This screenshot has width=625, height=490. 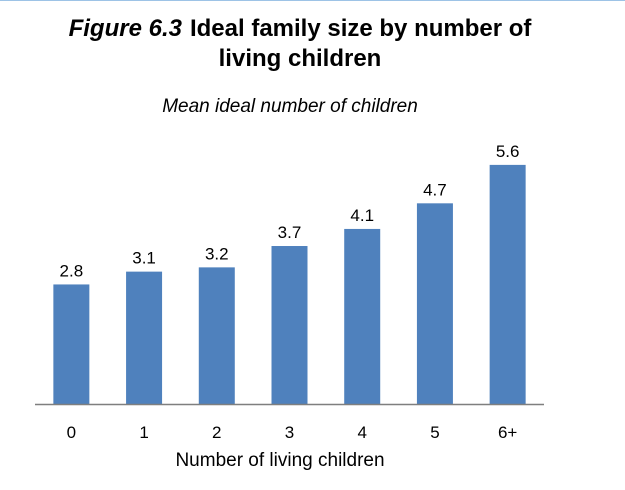 I want to click on x-tick-label: 6+, so click(x=507, y=432).